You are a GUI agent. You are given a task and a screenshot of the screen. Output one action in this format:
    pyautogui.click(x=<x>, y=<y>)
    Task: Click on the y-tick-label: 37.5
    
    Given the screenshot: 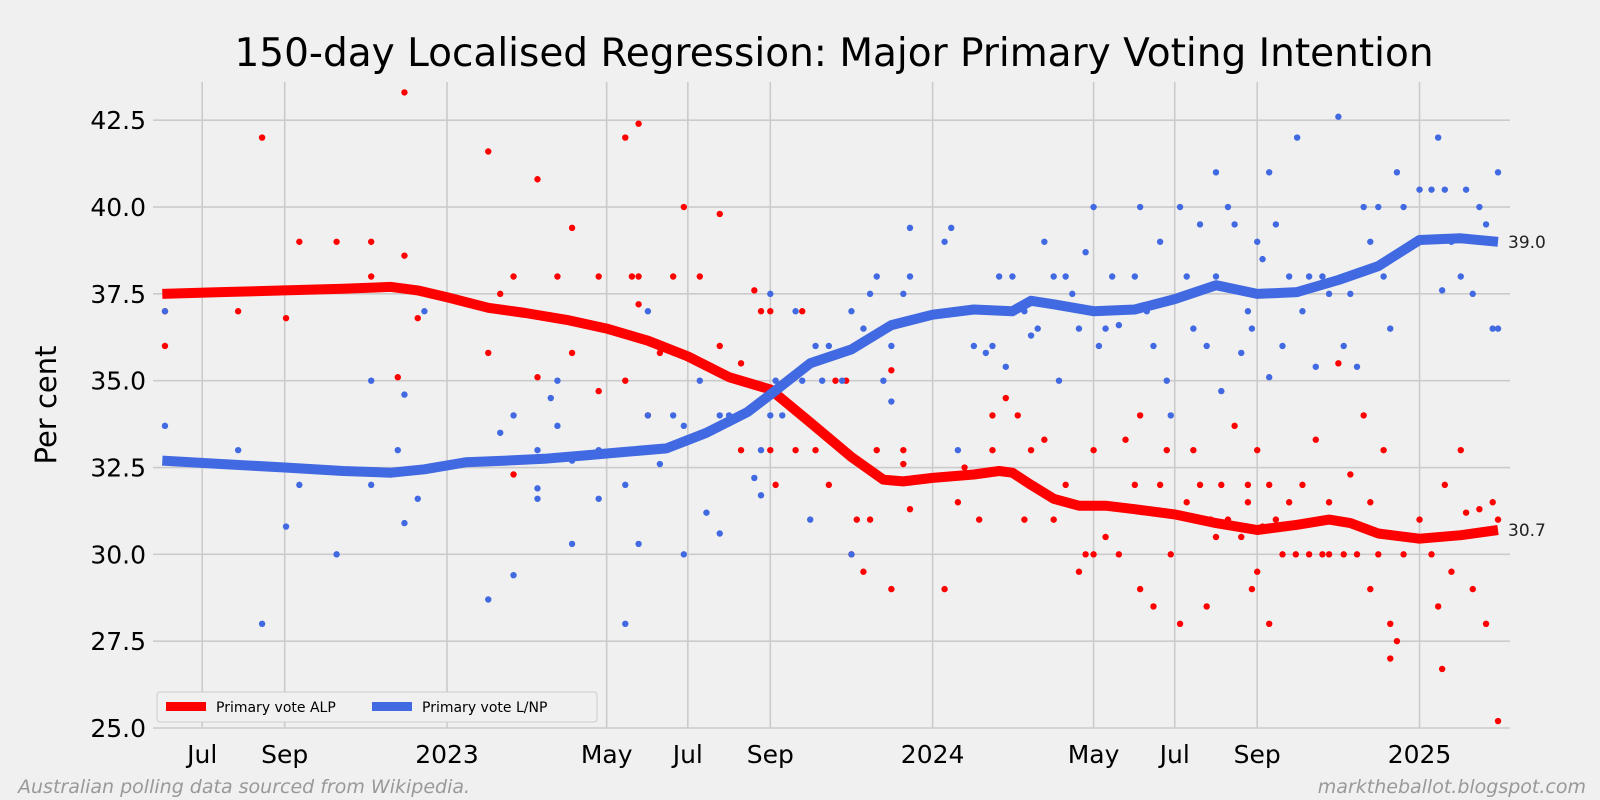 What is the action you would take?
    pyautogui.click(x=118, y=294)
    